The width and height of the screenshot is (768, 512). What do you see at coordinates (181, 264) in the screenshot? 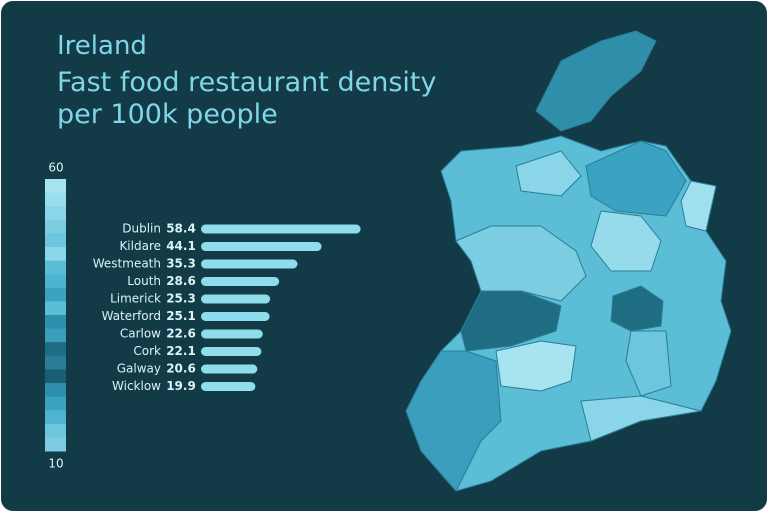
I see `value-label: 35.3` at bounding box center [181, 264].